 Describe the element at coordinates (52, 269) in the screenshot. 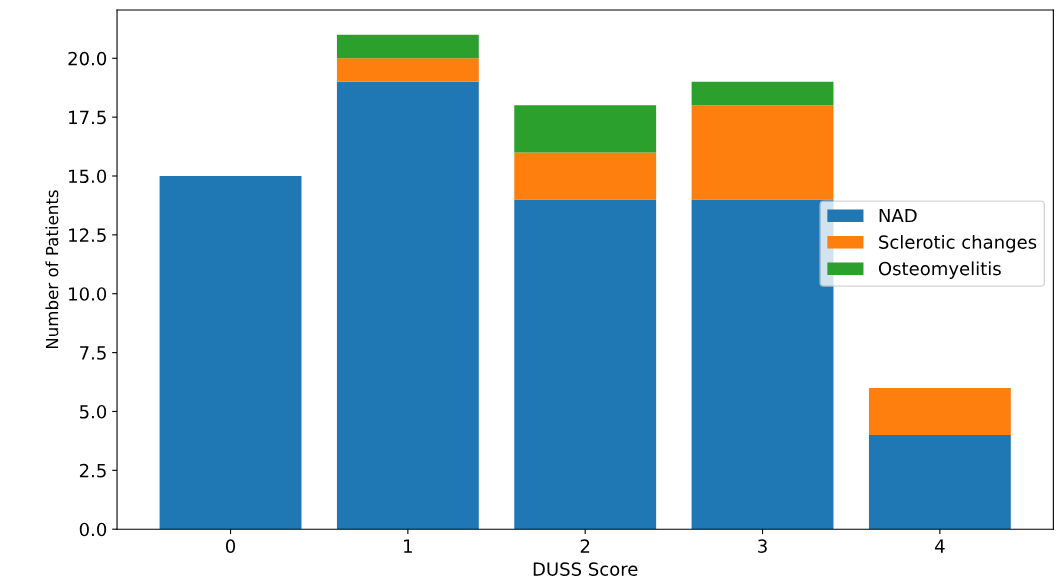

I see `y-axis-title: Number of Patients` at that location.